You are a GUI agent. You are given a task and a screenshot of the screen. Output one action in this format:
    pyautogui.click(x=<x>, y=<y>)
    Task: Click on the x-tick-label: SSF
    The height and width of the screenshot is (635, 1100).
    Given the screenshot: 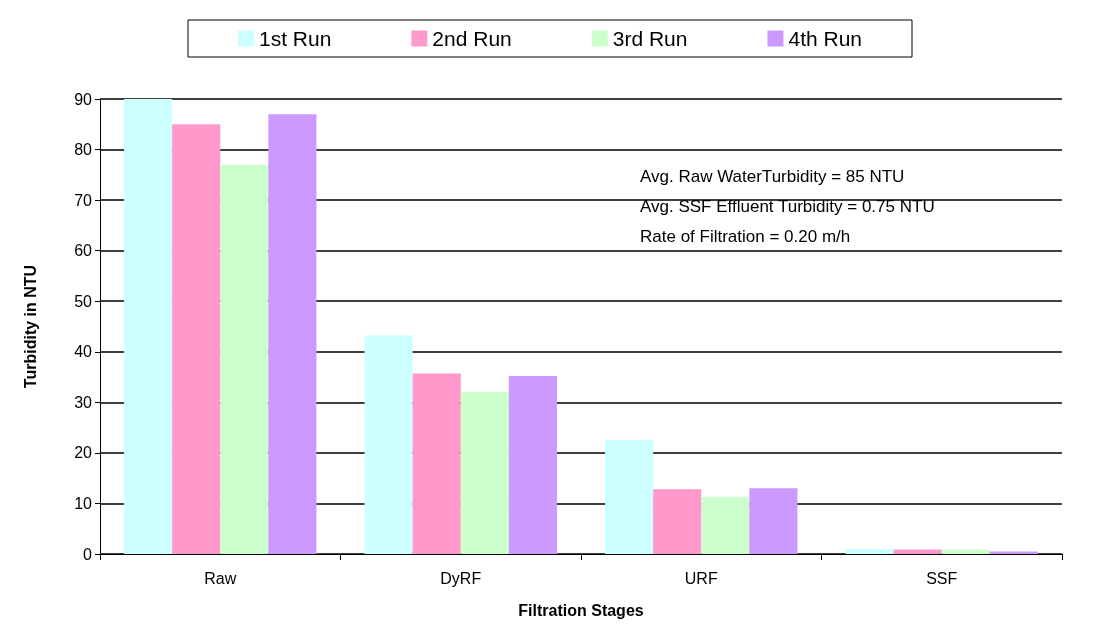 What is the action you would take?
    pyautogui.click(x=942, y=578)
    